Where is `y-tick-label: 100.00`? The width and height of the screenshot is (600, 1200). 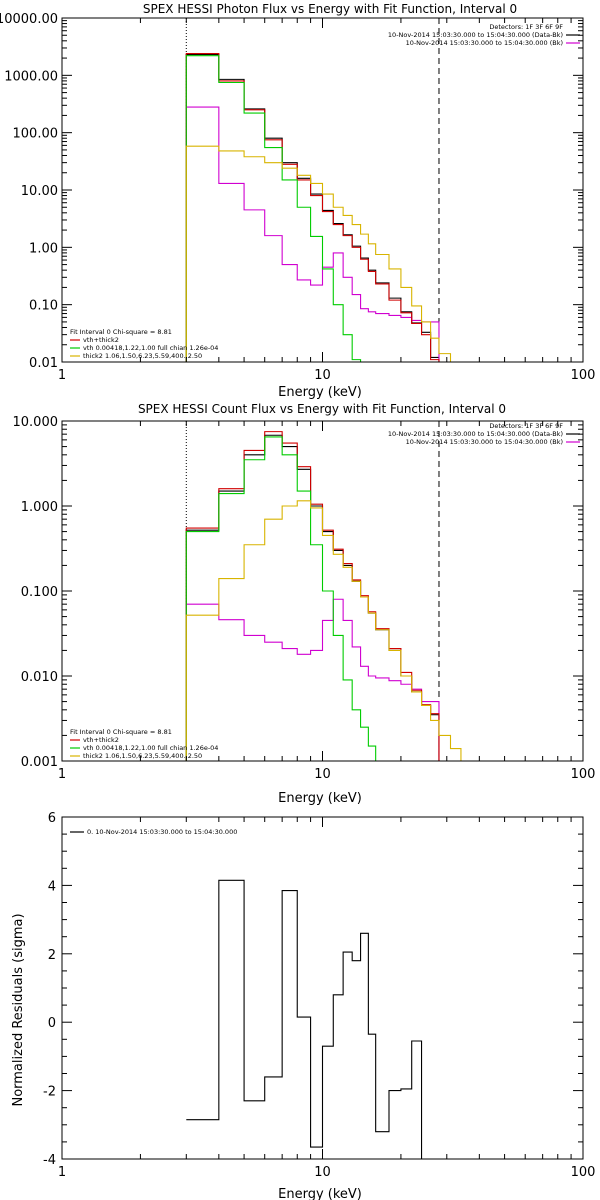
y-tick-label: 100.00 is located at coordinates (36, 134).